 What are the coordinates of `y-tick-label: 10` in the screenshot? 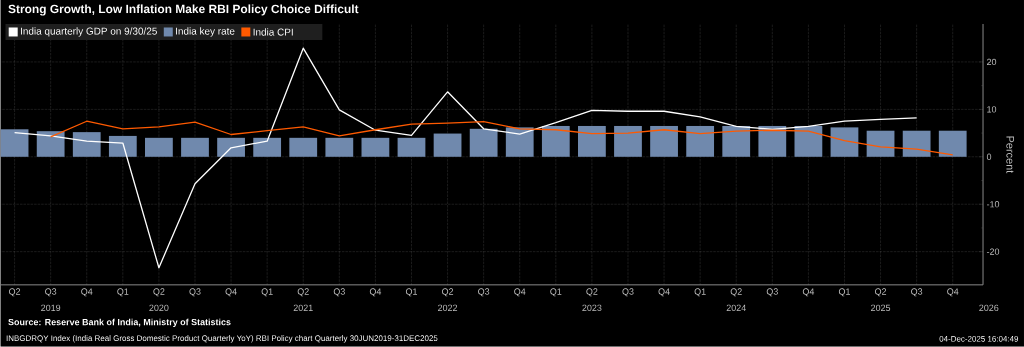 It's located at (992, 109).